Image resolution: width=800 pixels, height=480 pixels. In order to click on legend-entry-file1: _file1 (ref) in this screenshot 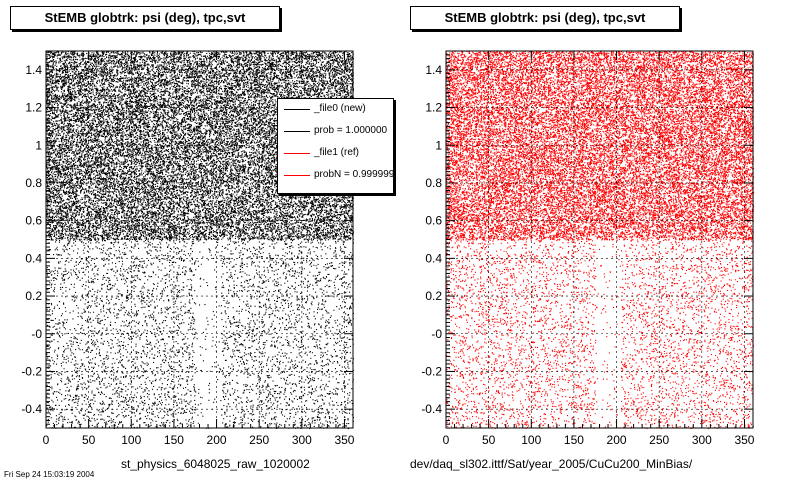, I will do `click(338, 154)`.